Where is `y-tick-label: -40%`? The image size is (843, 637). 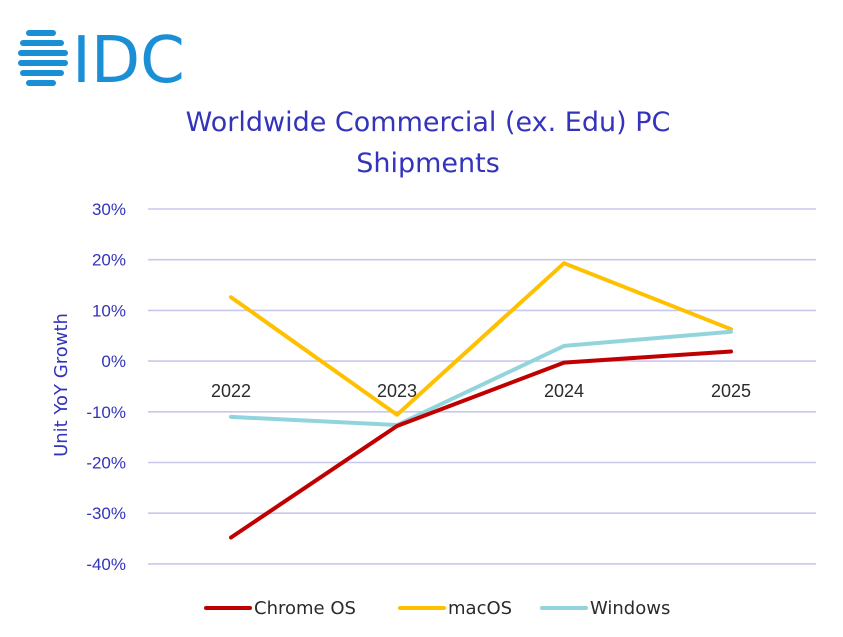 y-tick-label: -40% is located at coordinates (106, 564).